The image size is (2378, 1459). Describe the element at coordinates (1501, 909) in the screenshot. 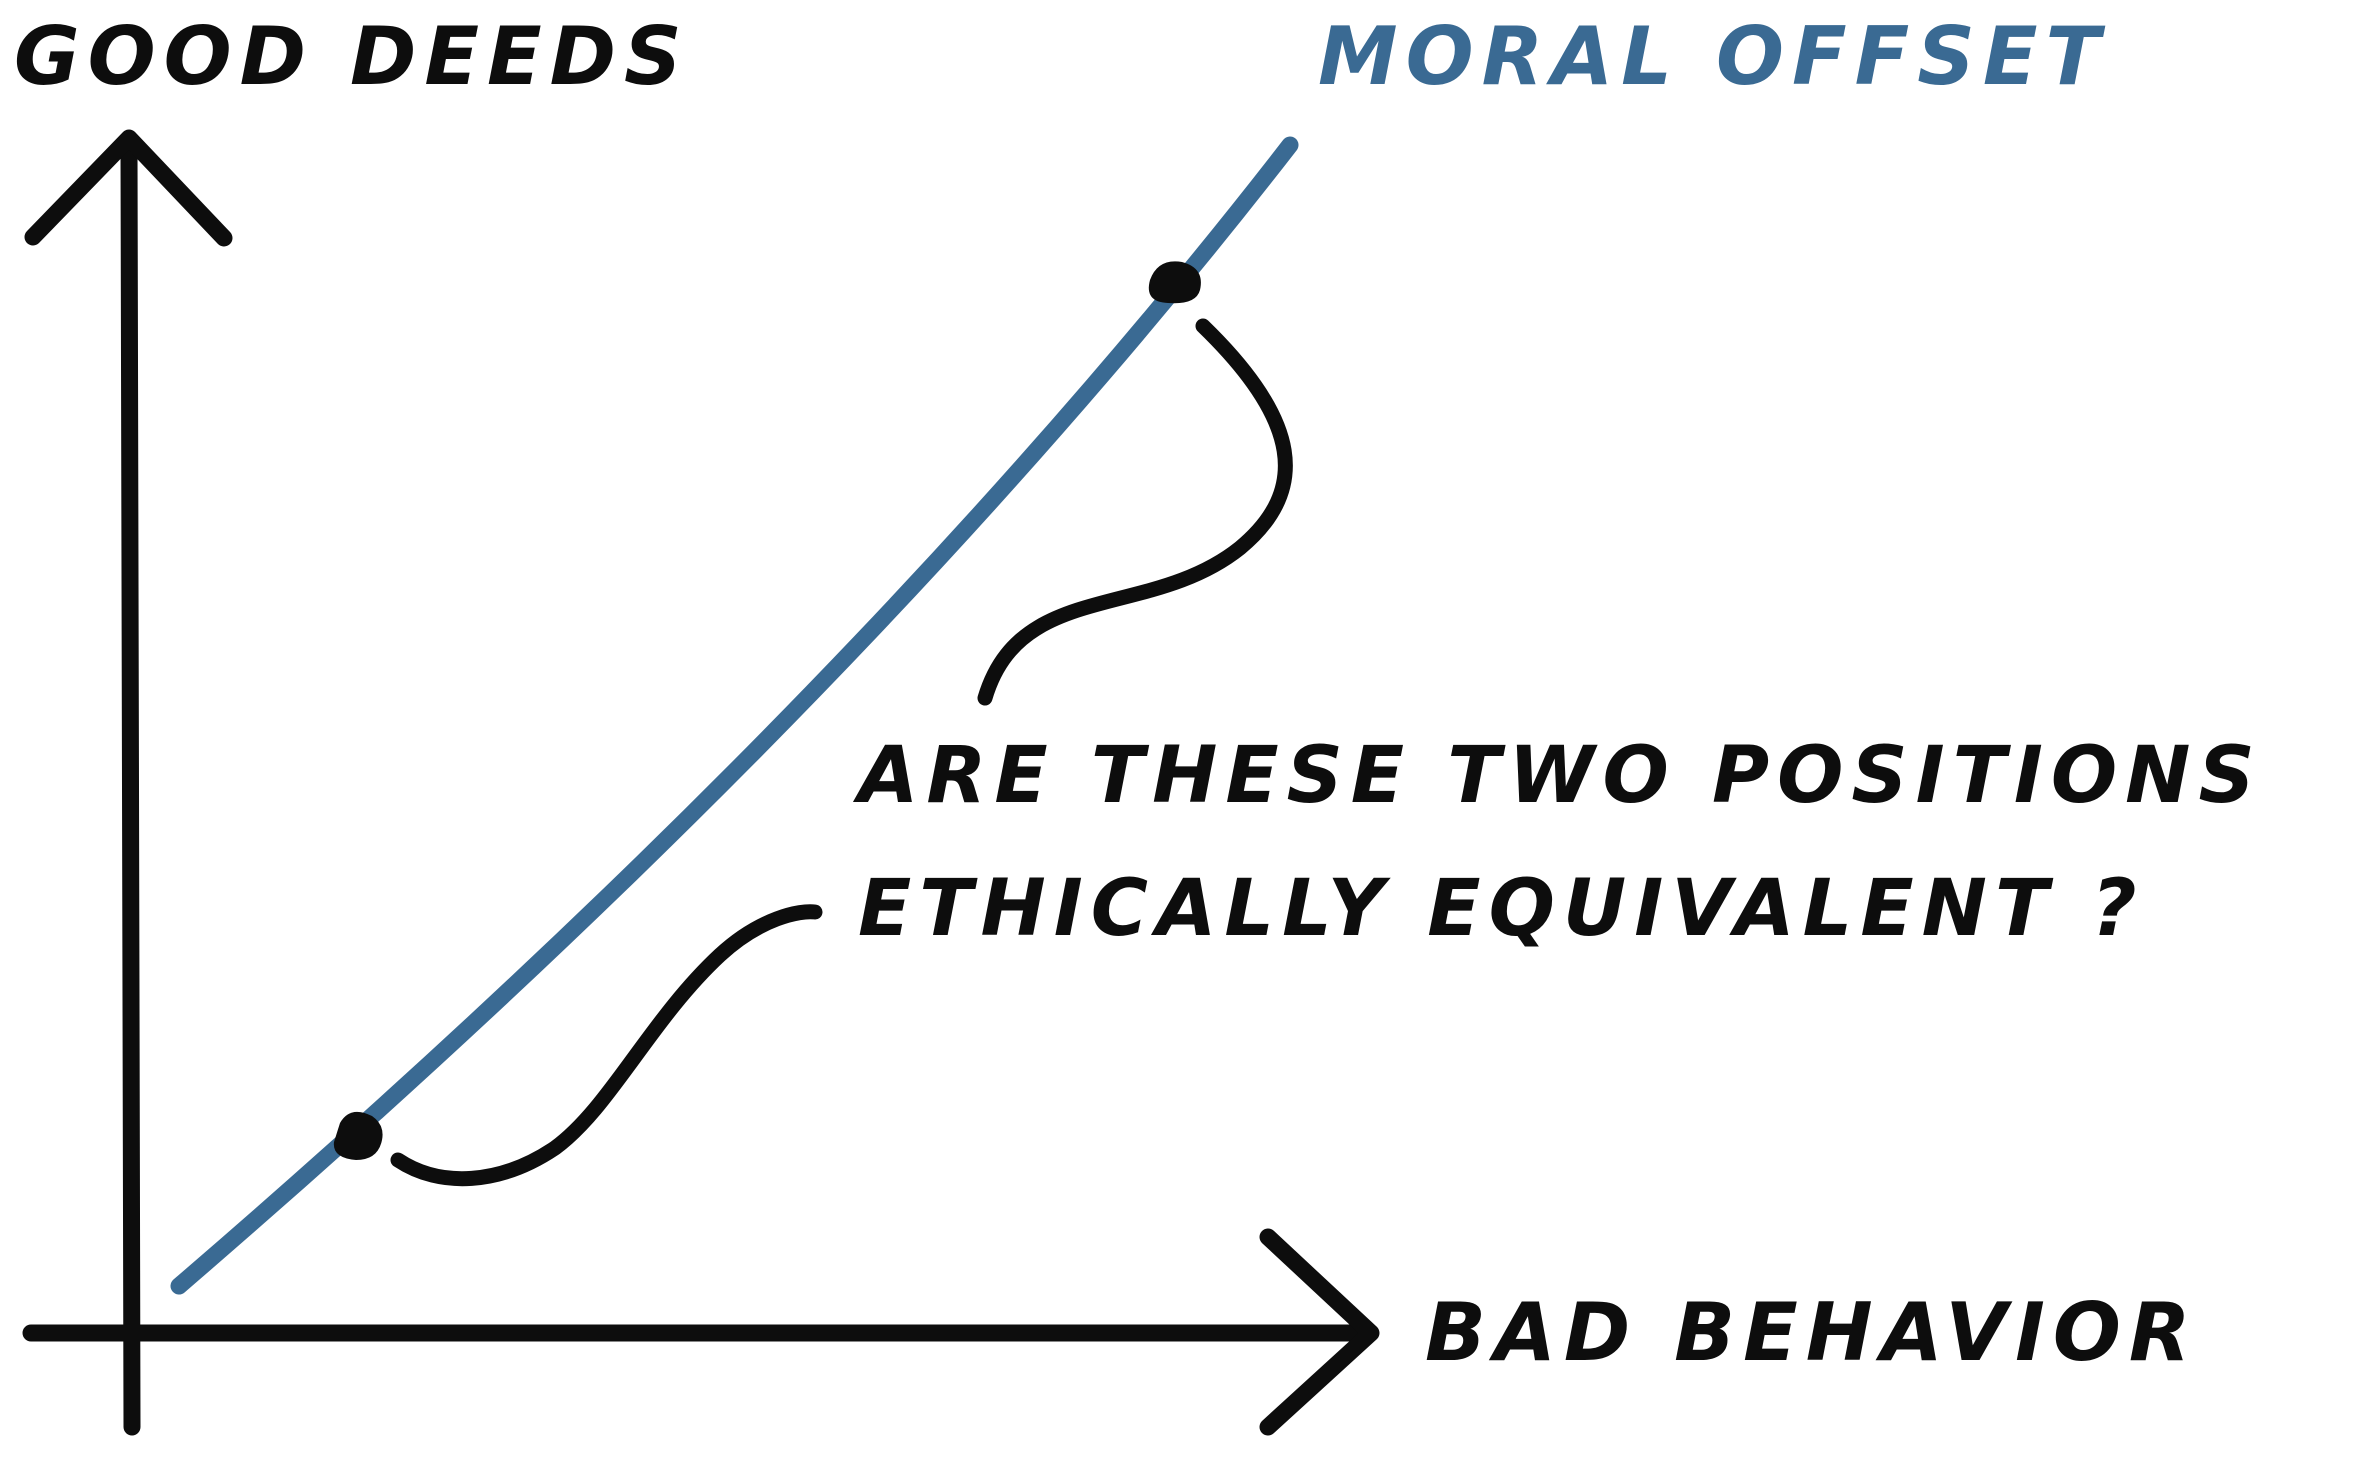

I see `question-line-2: ETHICALLY EQUIVALENT ?` at that location.